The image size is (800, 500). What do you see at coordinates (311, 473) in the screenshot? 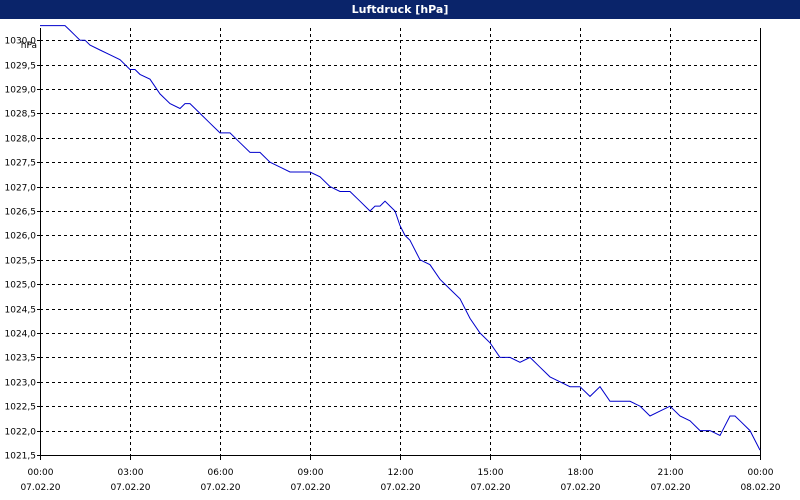
I see `x-tick-time-label: 09:00` at bounding box center [311, 473].